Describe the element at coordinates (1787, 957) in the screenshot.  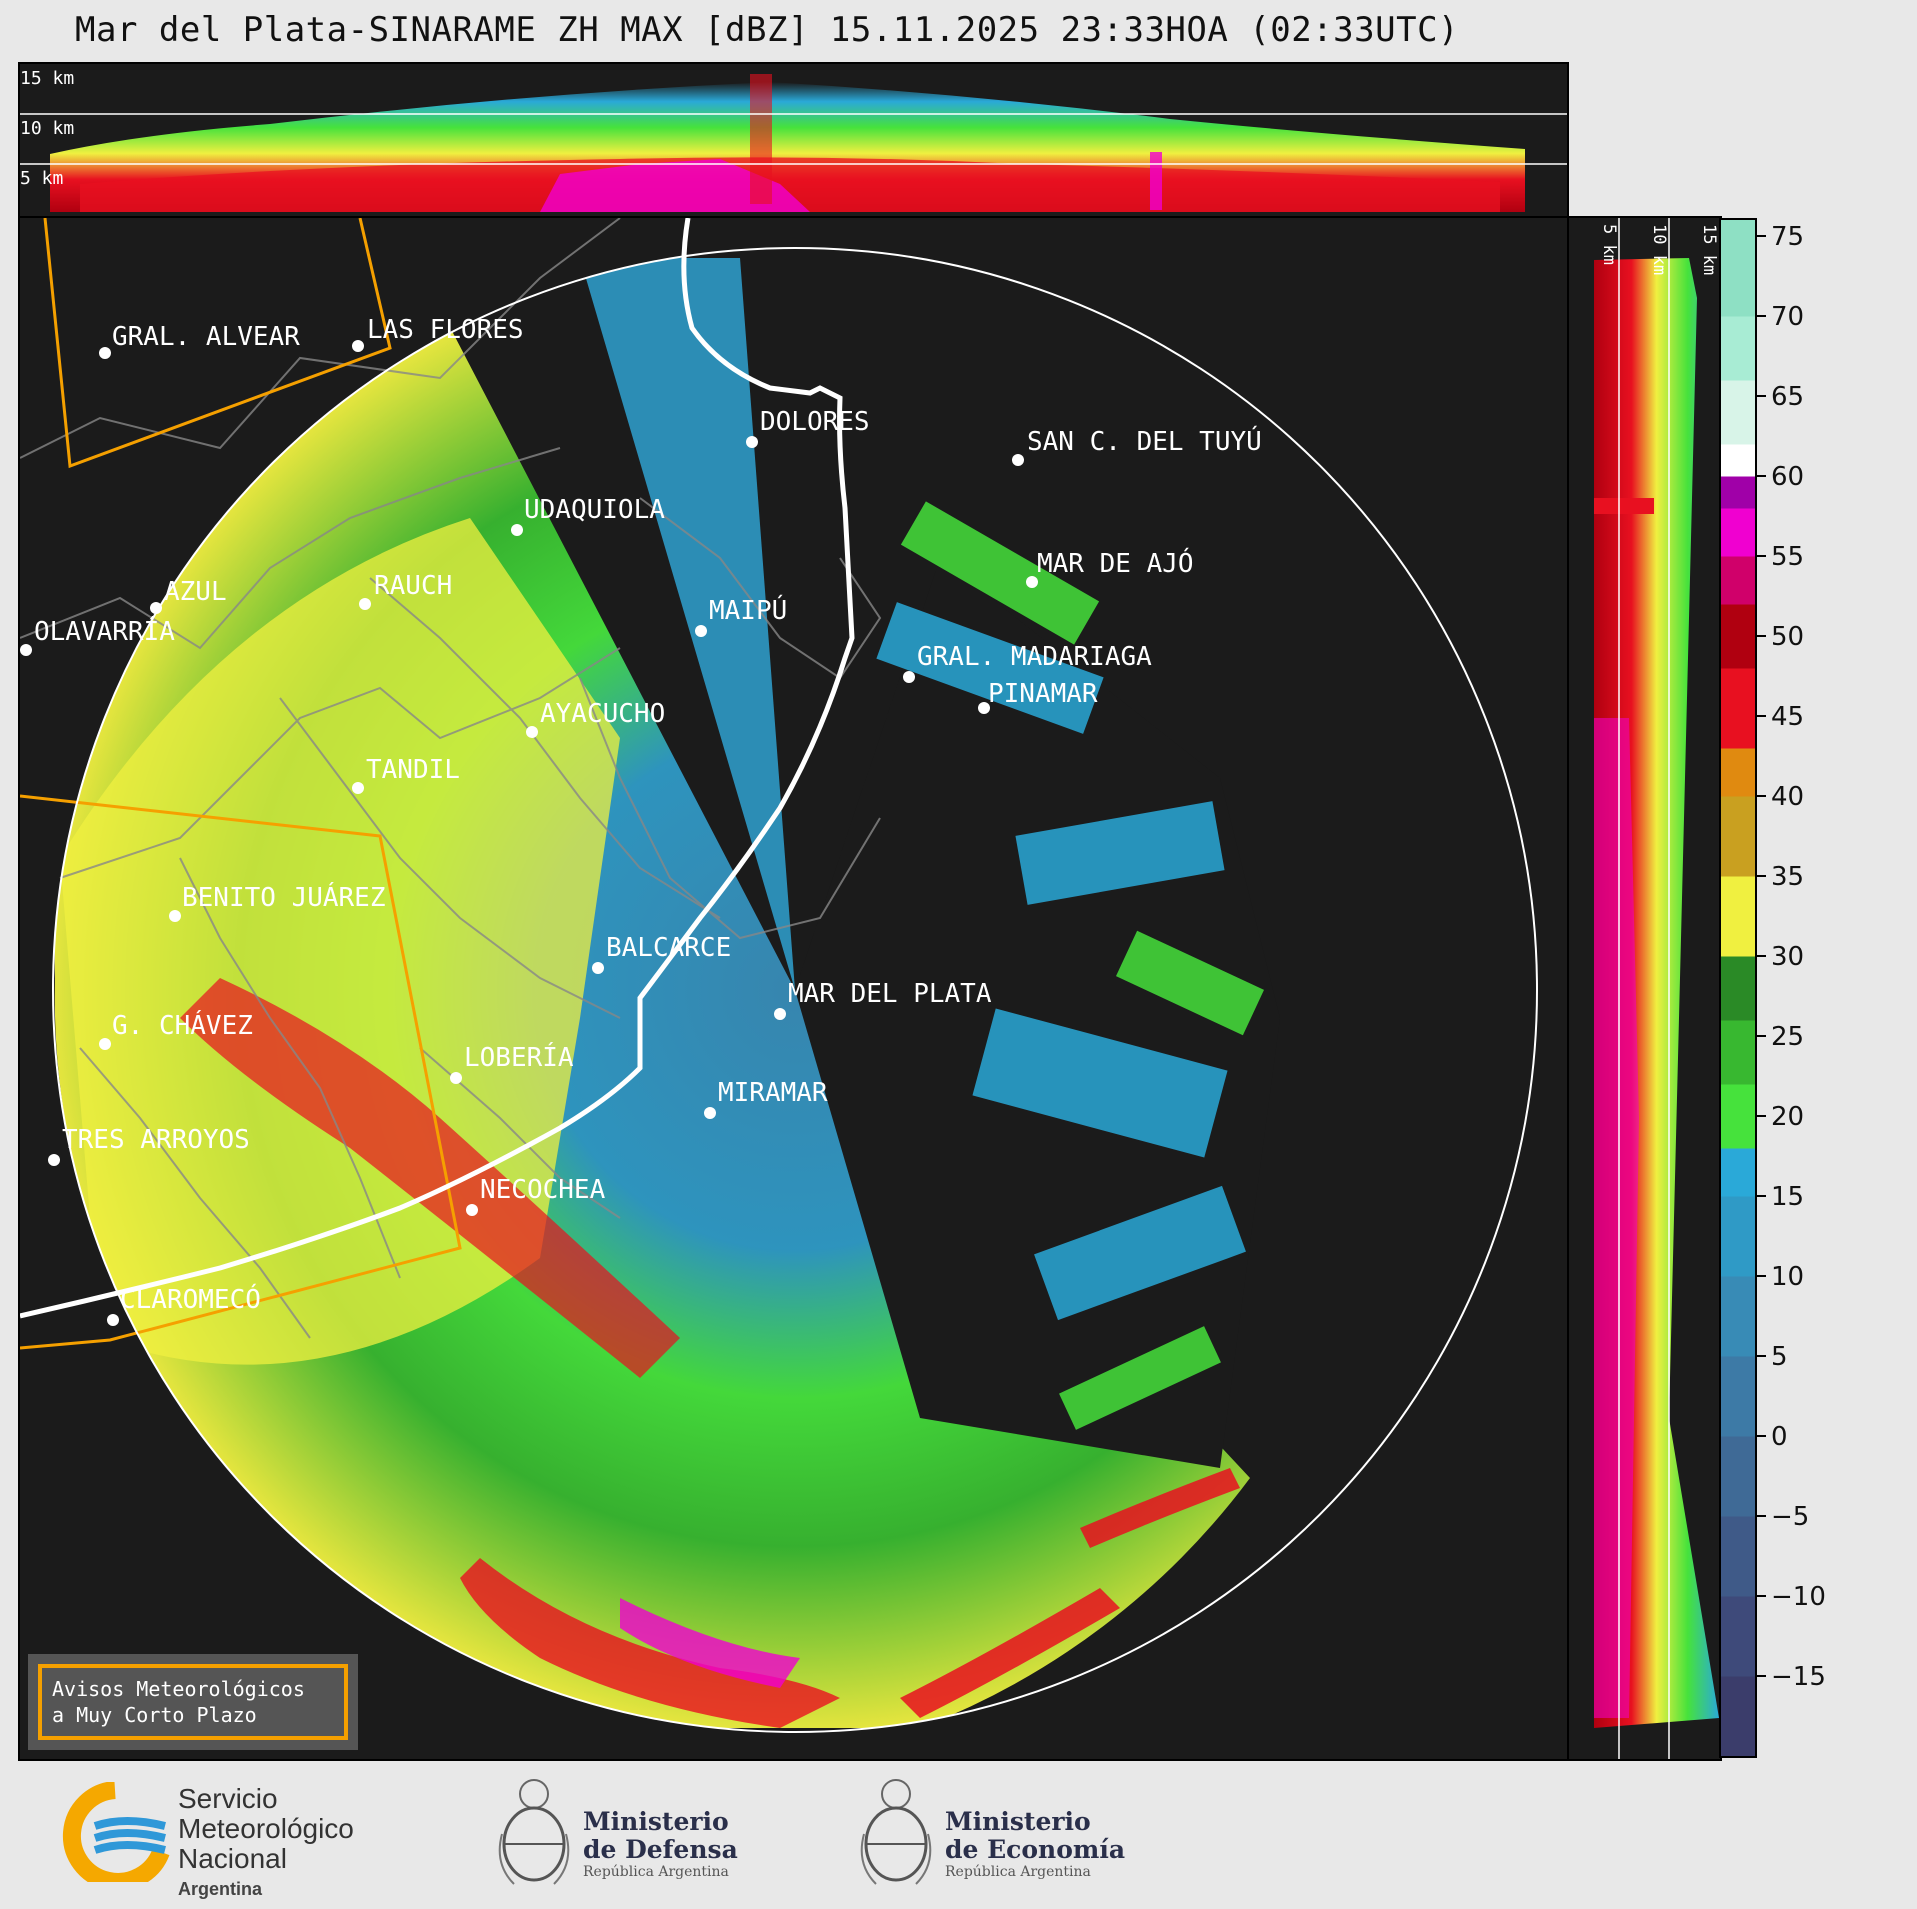
I see `colorbar-tick-label: 30` at that location.